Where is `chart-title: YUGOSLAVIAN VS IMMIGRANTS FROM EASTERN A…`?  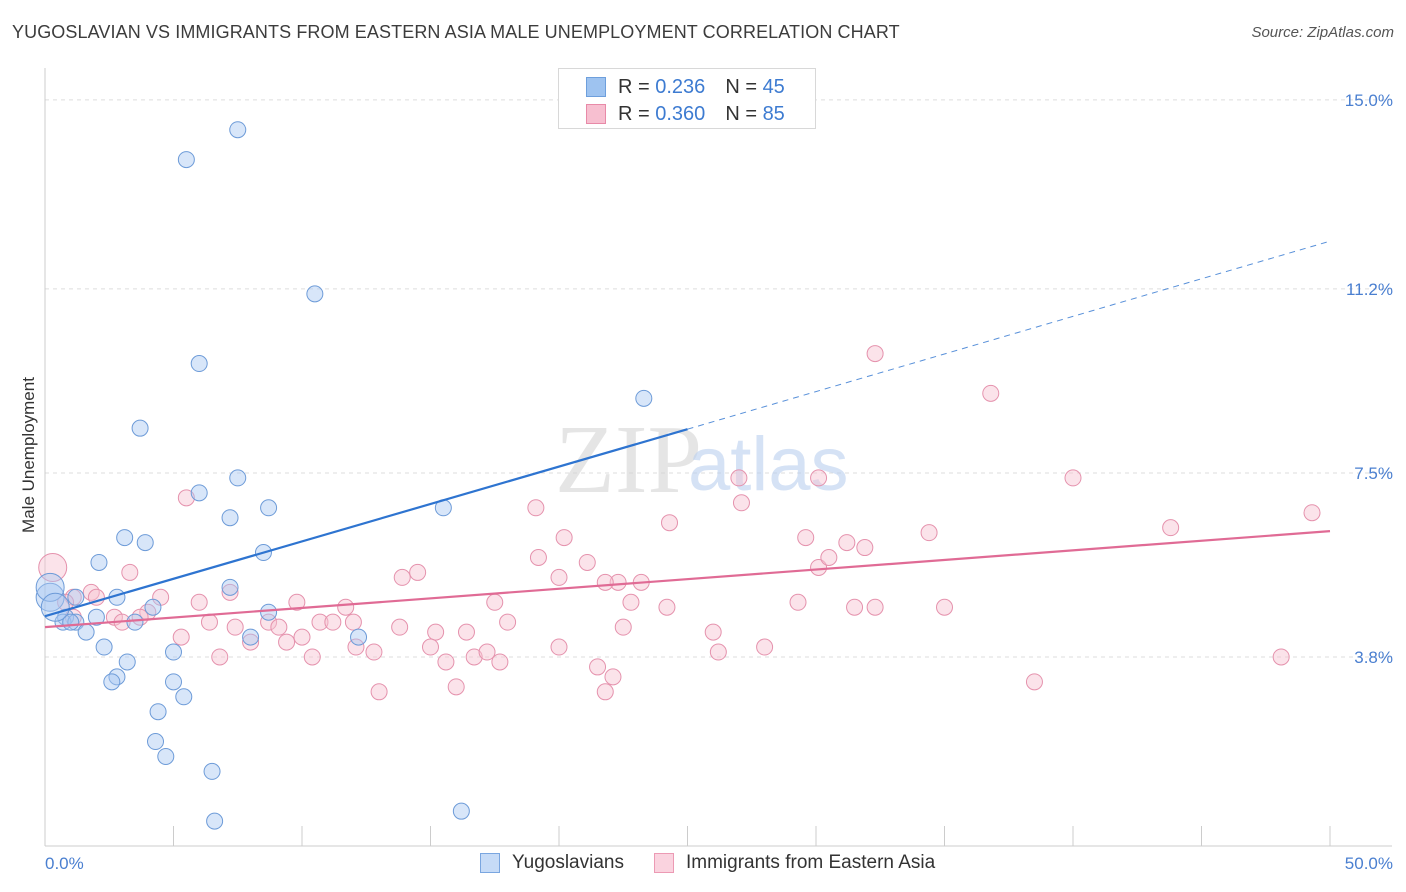
chart-title: YUGOSLAVIAN VS IMMIGRANTS FROM EASTERN A… is located at coordinates (456, 32).